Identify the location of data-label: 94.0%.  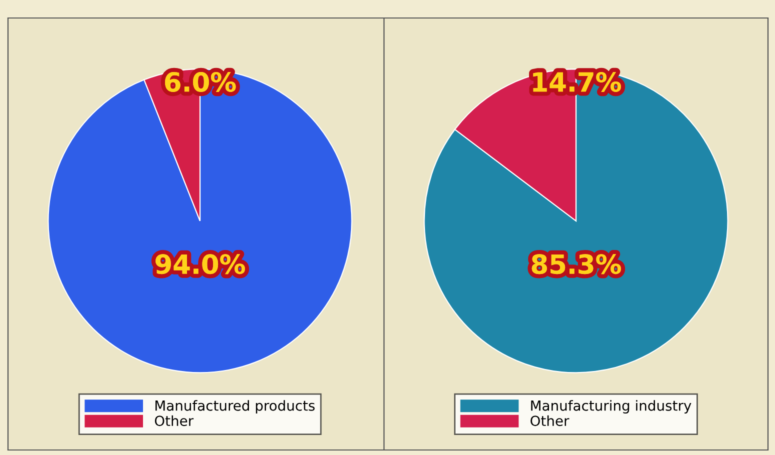
(200, 264).